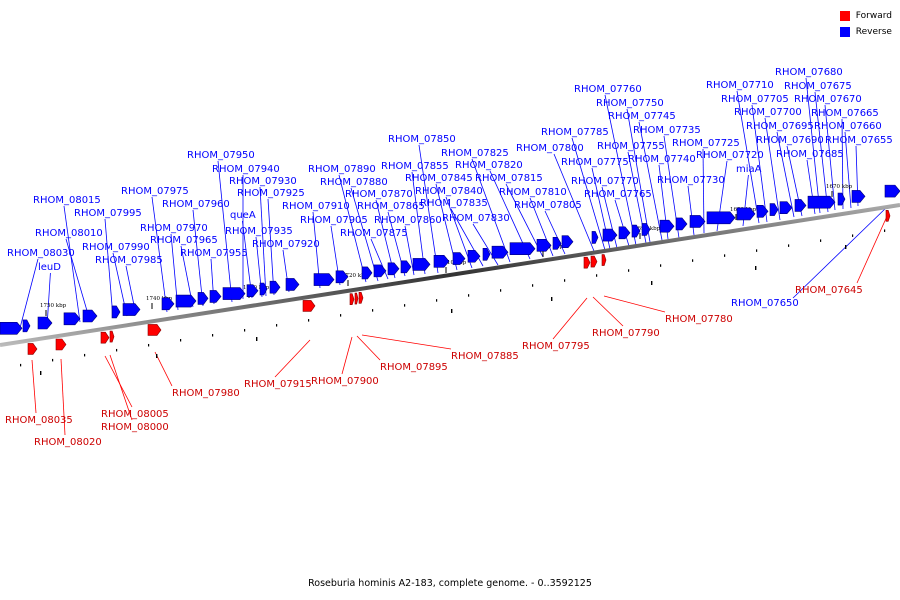 The width and height of the screenshot is (900, 600). I want to click on reverse-gene-label: RHOM_07855, so click(415, 166).